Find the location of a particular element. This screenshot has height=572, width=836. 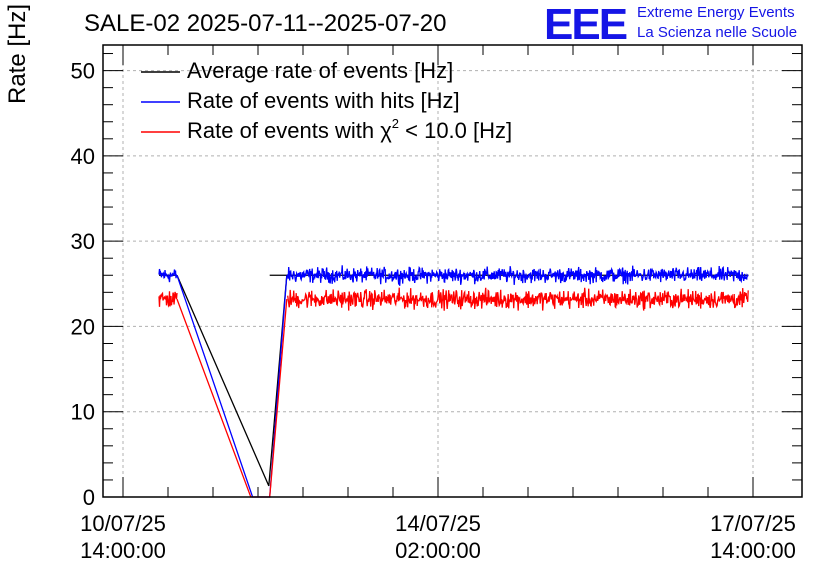

legend-swatches is located at coordinates (160, 102).